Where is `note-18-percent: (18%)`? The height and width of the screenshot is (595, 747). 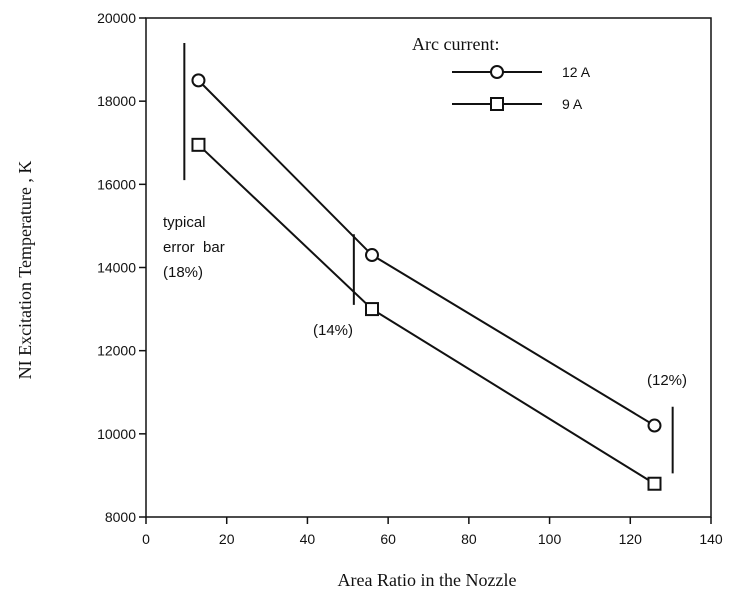 note-18-percent: (18%) is located at coordinates (183, 272).